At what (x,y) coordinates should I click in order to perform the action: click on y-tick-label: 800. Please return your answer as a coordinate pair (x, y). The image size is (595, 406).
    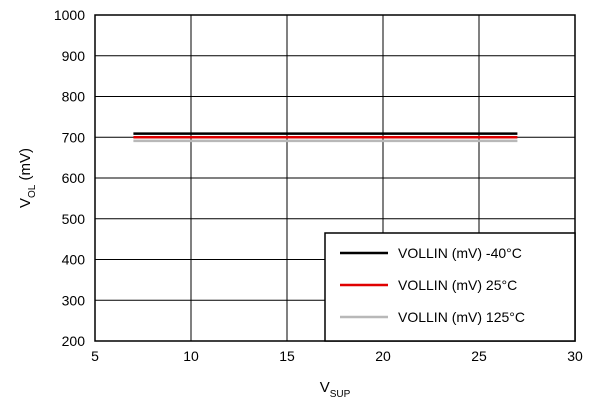
    Looking at the image, I should click on (74, 97).